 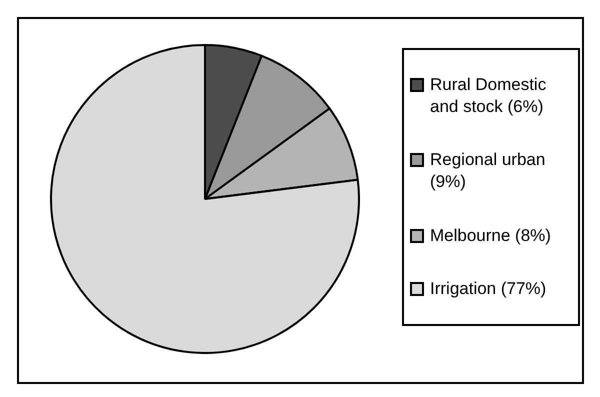 What do you see at coordinates (490, 235) in the screenshot?
I see `legend-label: Melbourne (8%)` at bounding box center [490, 235].